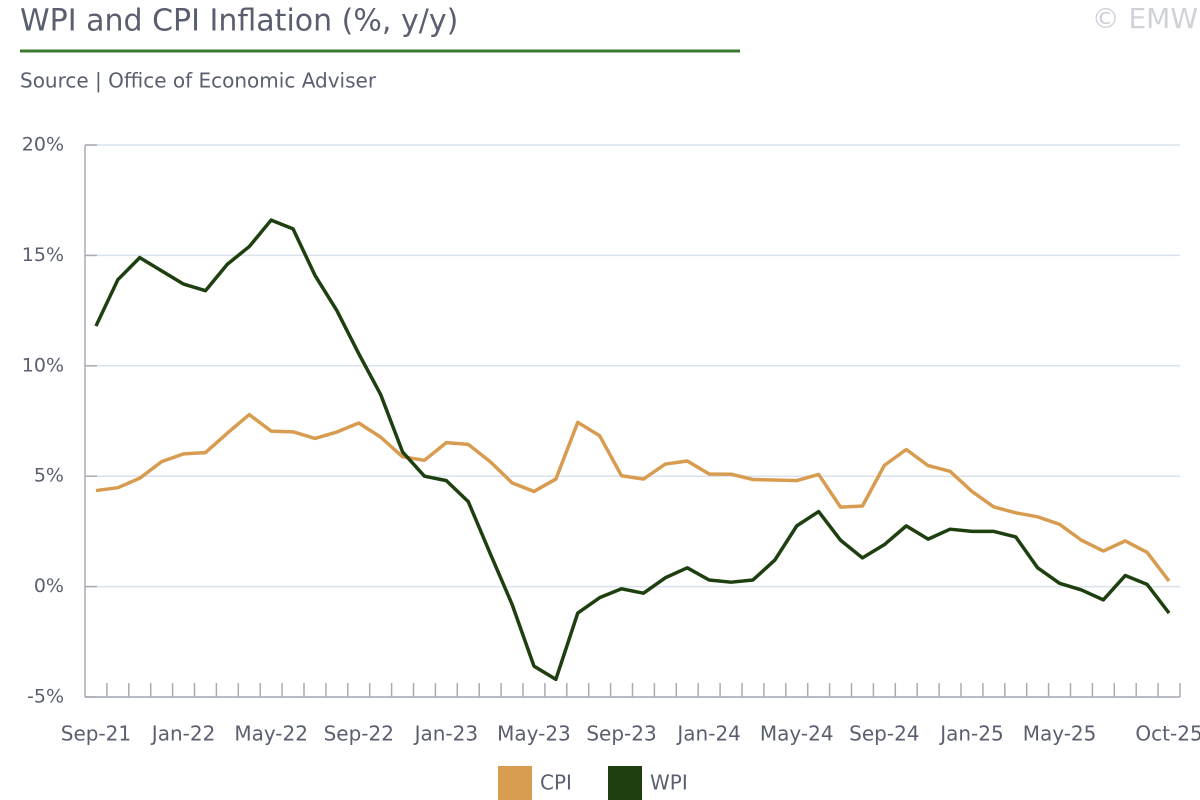 This screenshot has height=800, width=1200. Describe the element at coordinates (621, 734) in the screenshot. I see `x-tick-label: Sep-23` at that location.